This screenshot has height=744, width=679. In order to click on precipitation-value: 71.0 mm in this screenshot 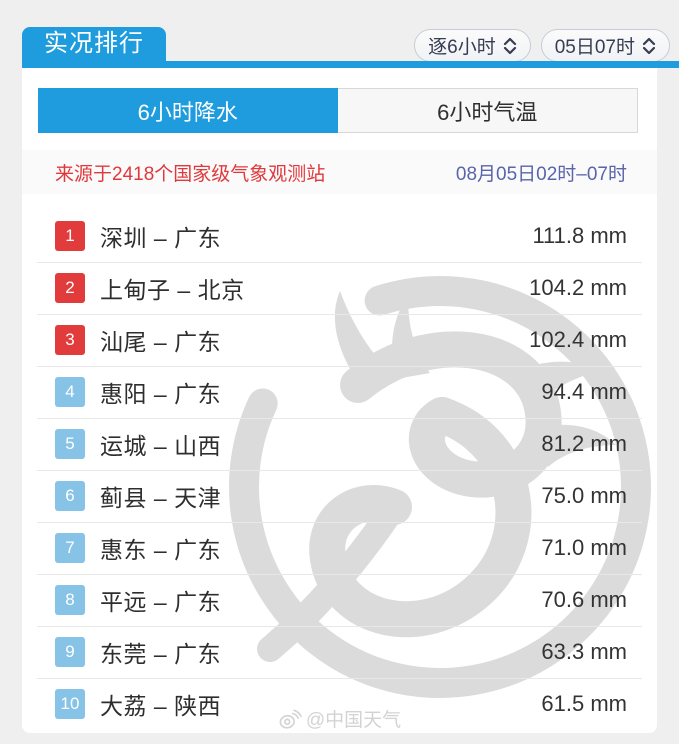, I will do `click(584, 547)`.